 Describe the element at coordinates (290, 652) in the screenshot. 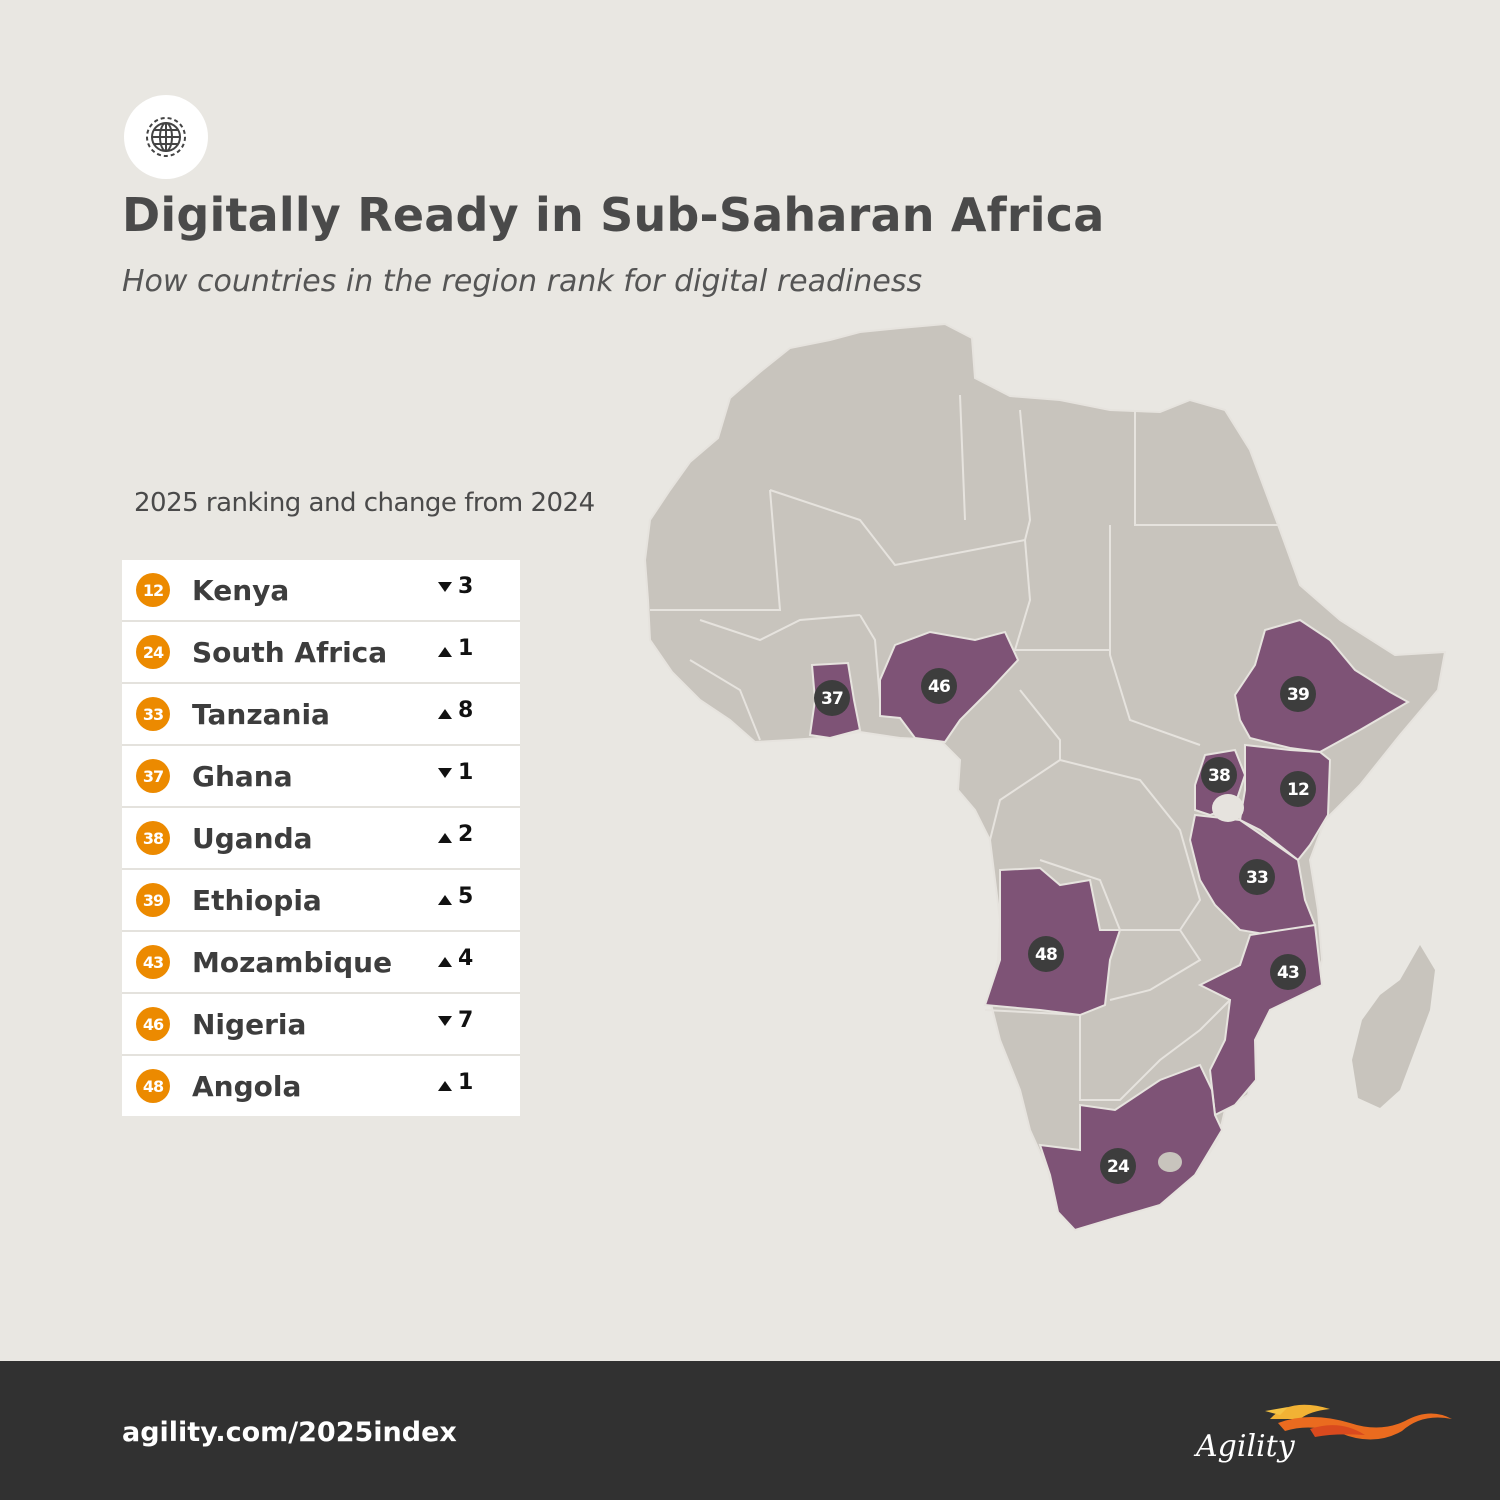

I see `country-name: South Africa` at that location.